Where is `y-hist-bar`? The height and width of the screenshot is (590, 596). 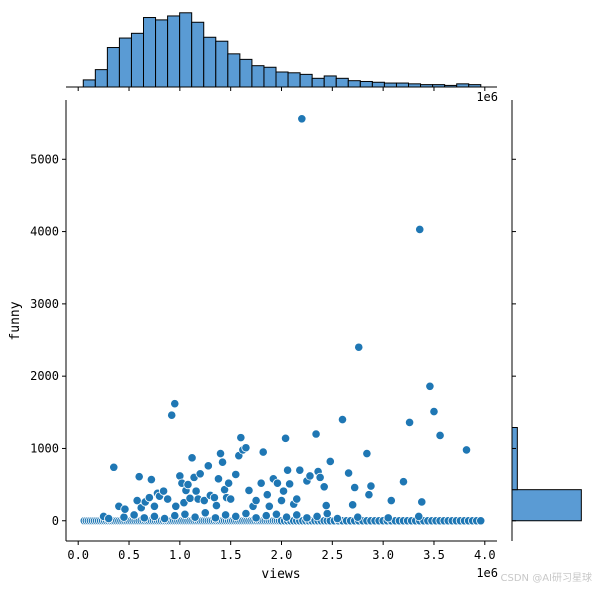 y-hist-bar is located at coordinates (546, 505).